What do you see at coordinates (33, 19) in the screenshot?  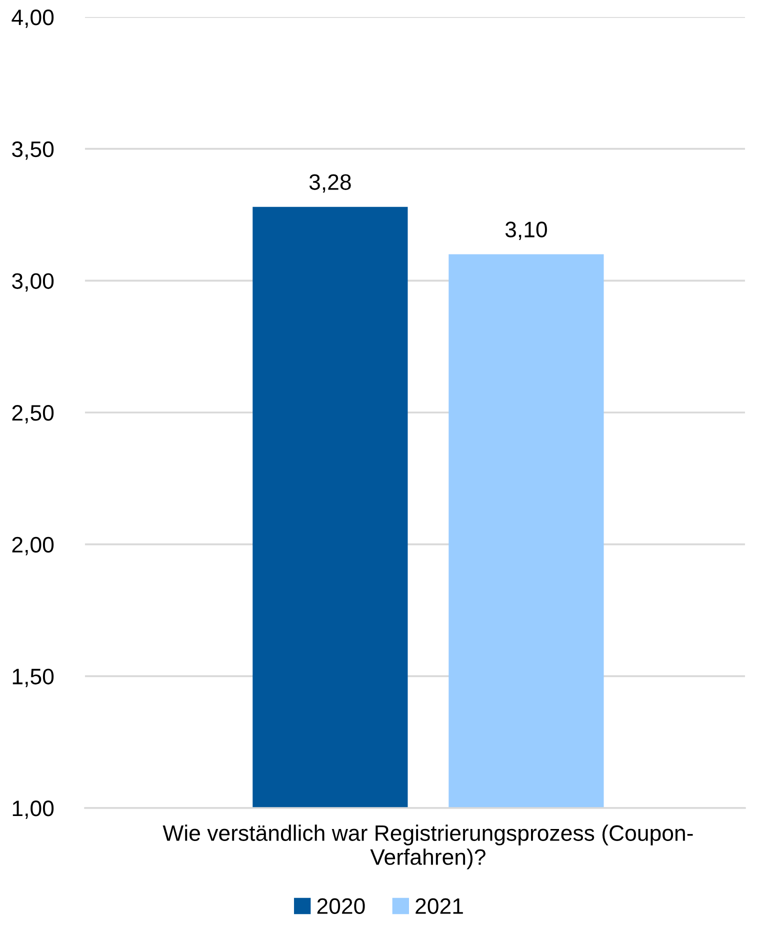 I see `y-tick-label: 4,00` at bounding box center [33, 19].